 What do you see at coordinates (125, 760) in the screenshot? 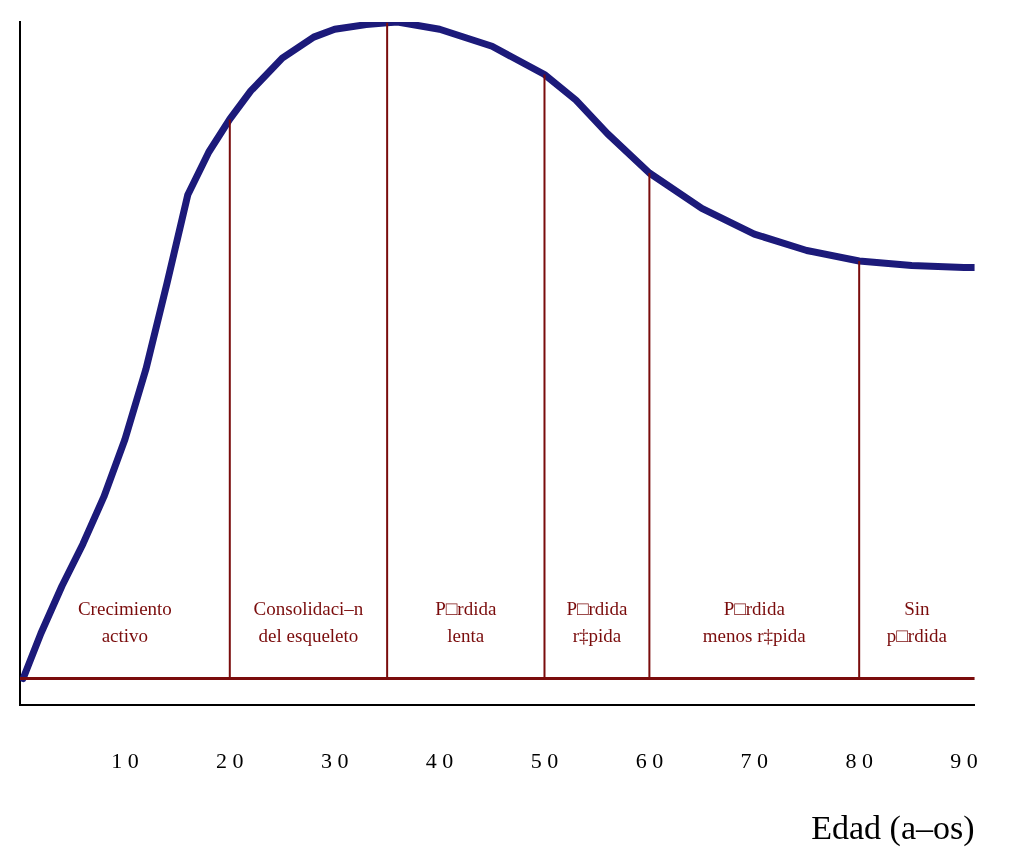
I see `x-tick-label: 1 0` at bounding box center [125, 760].